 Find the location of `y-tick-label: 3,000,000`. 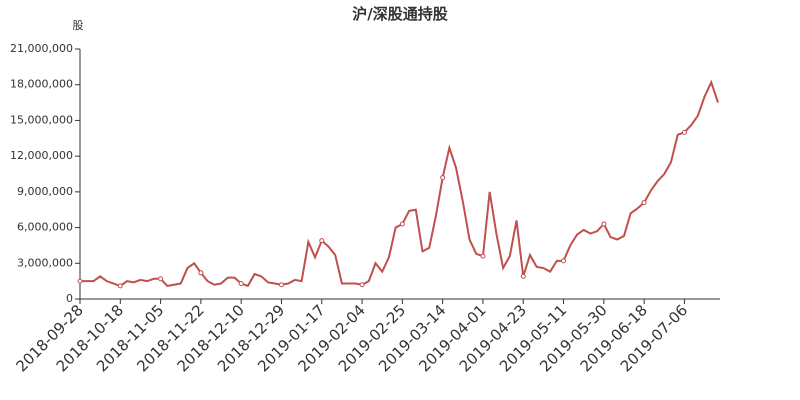

y-tick-label: 3,000,000 is located at coordinates (45, 262).